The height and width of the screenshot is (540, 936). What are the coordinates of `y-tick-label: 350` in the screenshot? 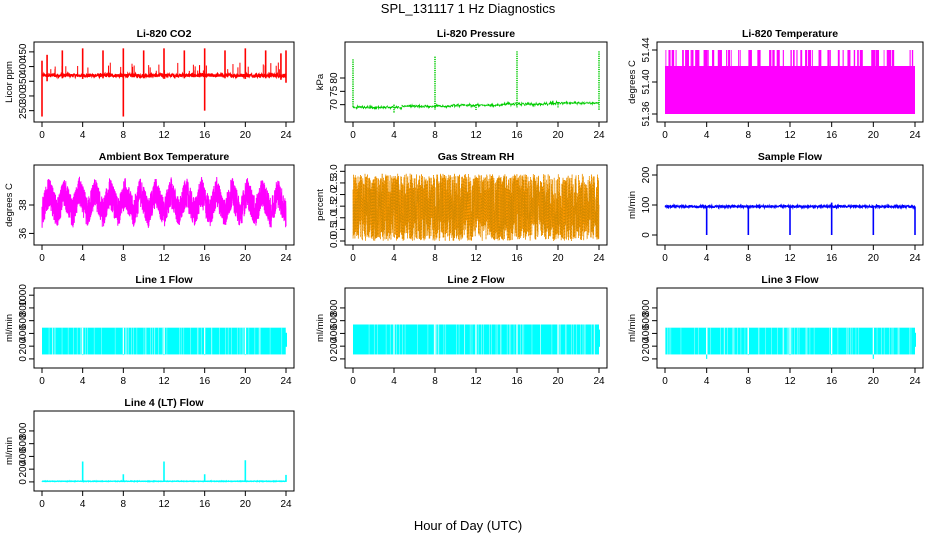 It's located at (23, 80).